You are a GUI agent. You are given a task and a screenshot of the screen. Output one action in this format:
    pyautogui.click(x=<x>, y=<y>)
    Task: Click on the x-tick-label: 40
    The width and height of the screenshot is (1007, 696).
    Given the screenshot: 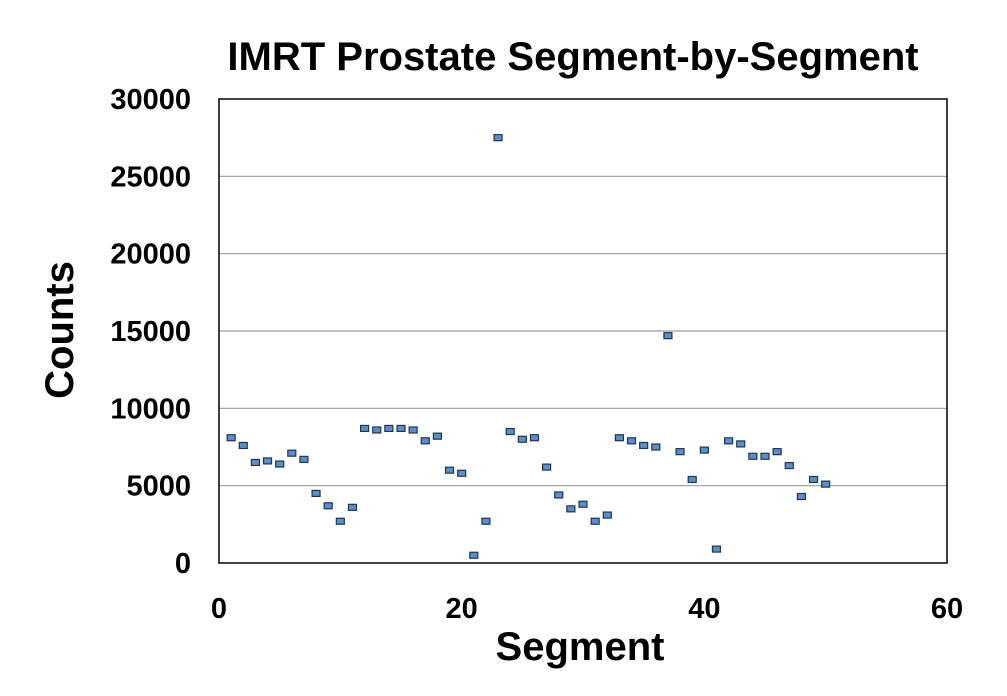 What is the action you would take?
    pyautogui.click(x=704, y=609)
    